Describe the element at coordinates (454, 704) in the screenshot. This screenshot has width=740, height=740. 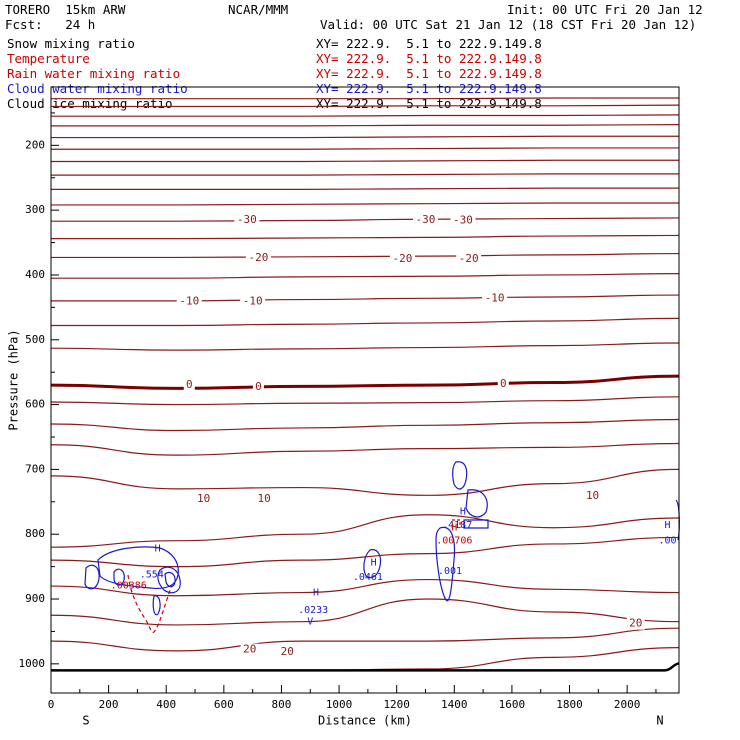
I see `x-tick-label: 1400` at that location.